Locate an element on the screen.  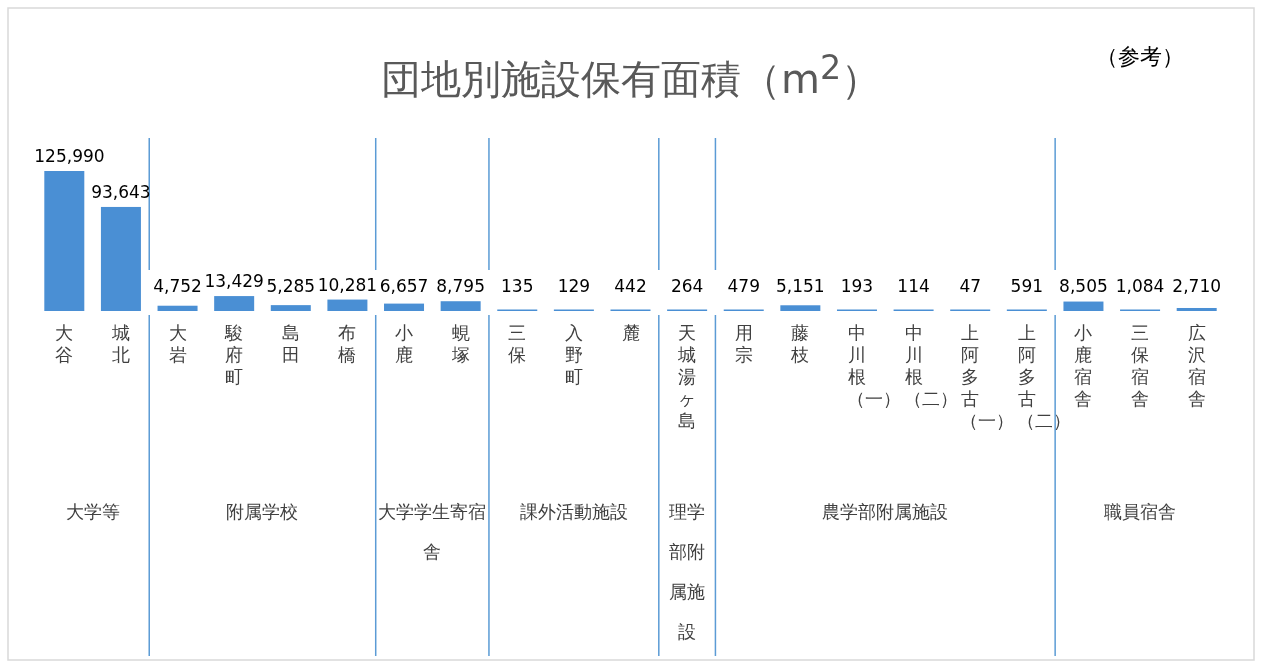
chart-title: 団地別施設保有面積（m$^{2}$） is located at coordinates (631, 75).